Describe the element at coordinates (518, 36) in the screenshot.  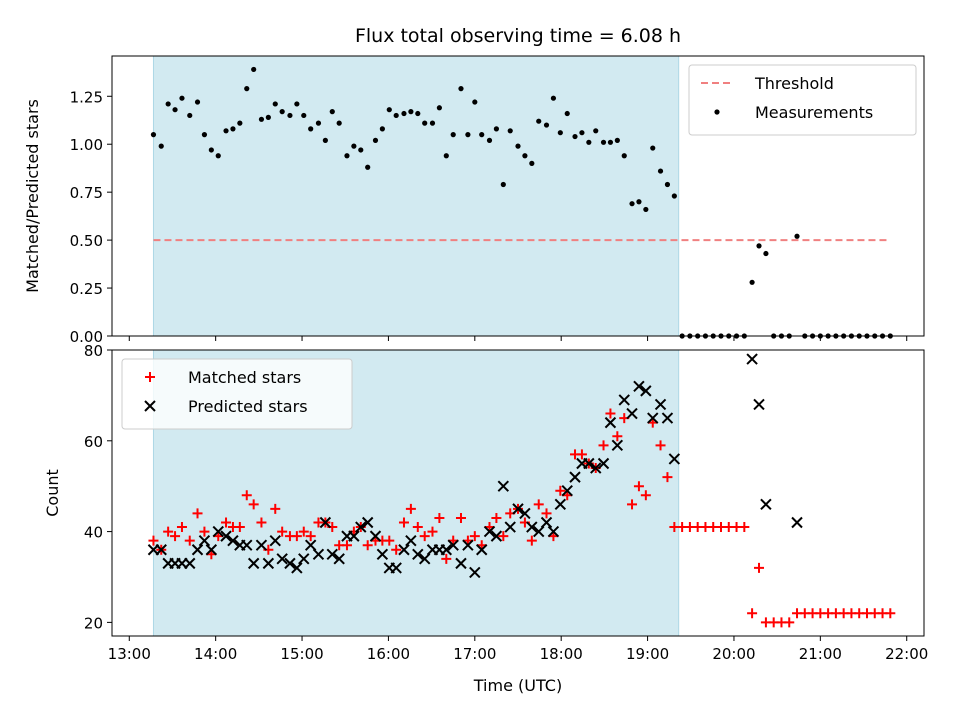
I see `chart-title: Flux total observing time = 6.08 h` at that location.